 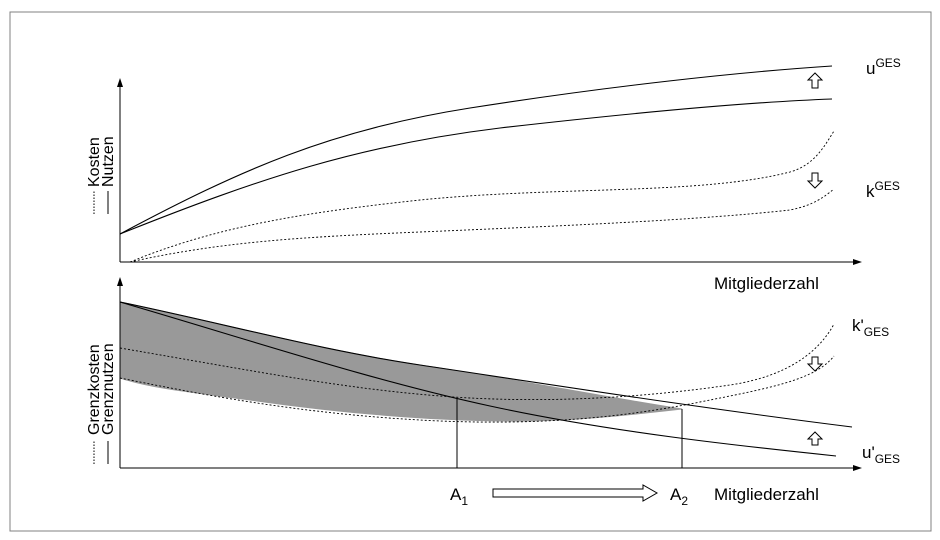 I want to click on a1-label: A1, so click(x=459, y=496).